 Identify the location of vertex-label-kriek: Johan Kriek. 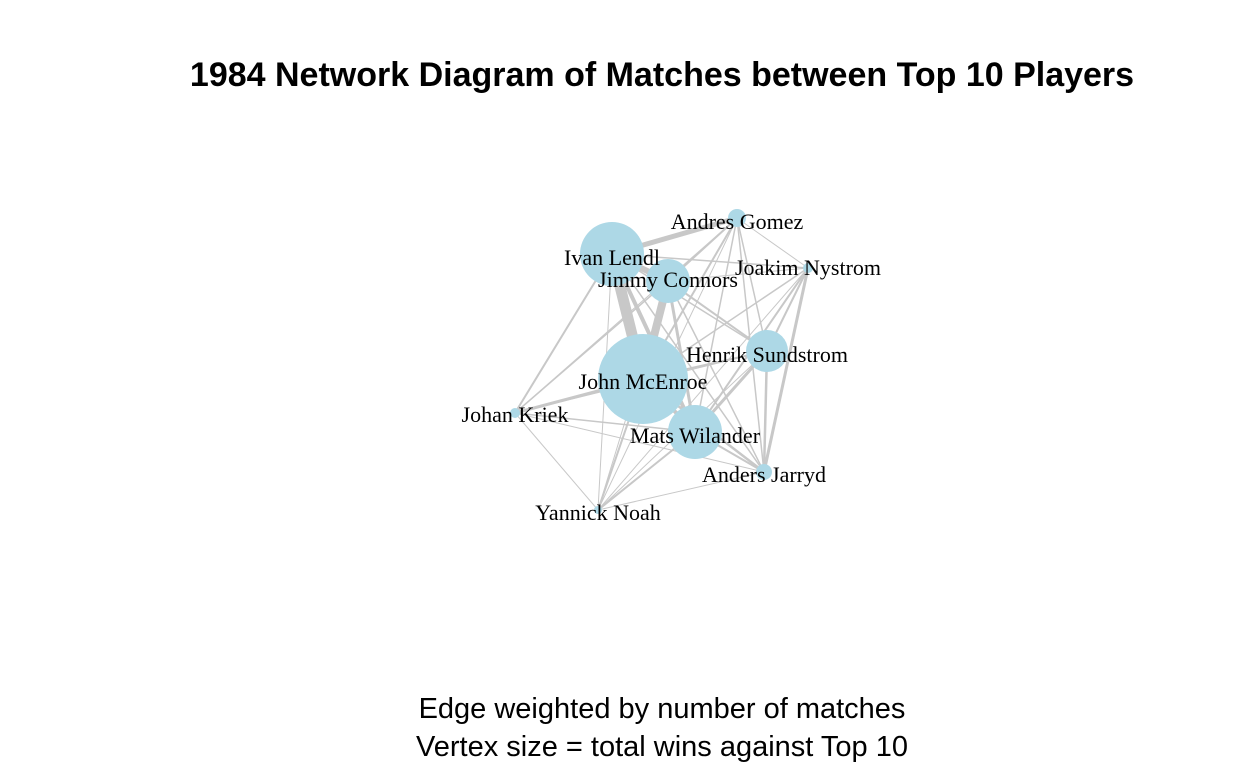
(515, 414).